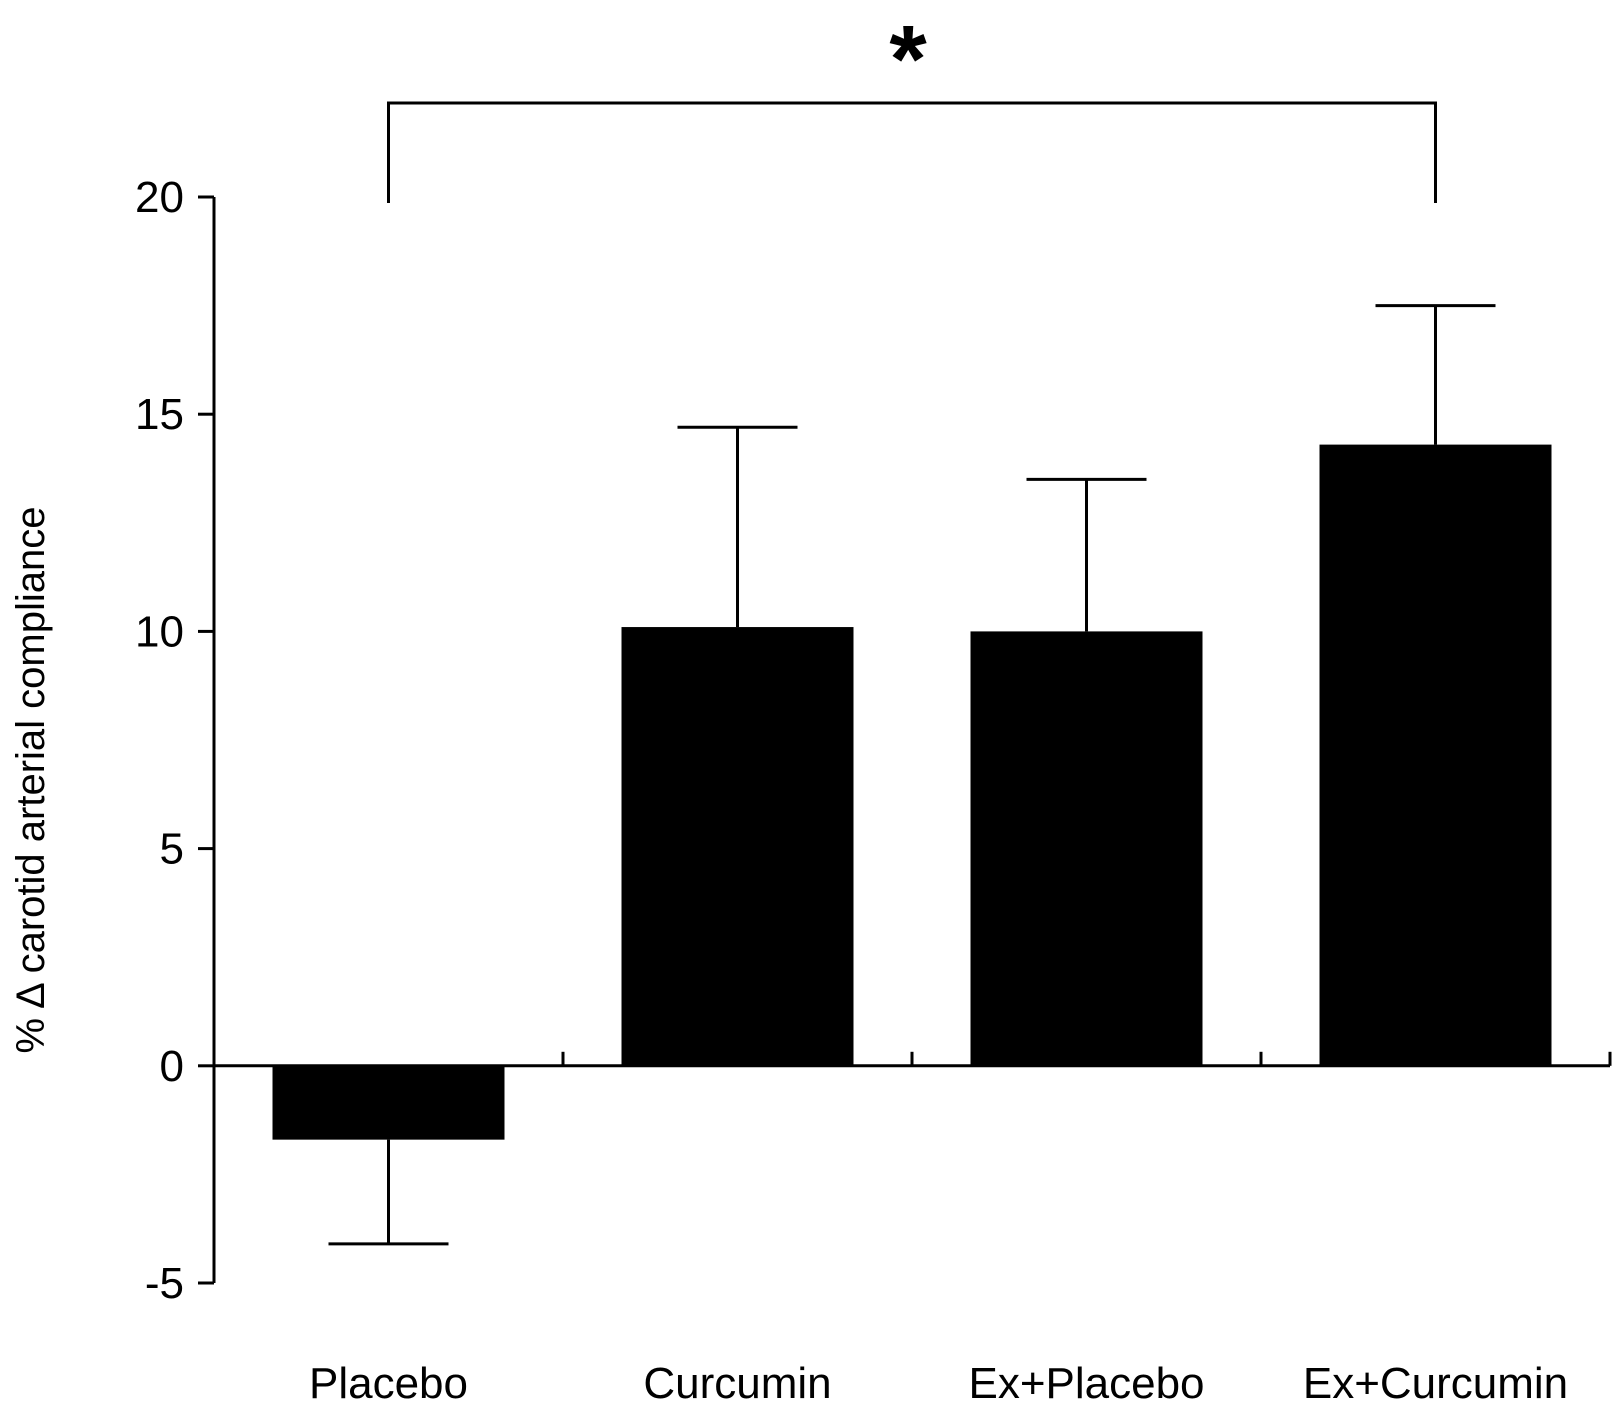 This screenshot has width=1622, height=1412. What do you see at coordinates (159, 197) in the screenshot?
I see `y-tick-label: 20` at bounding box center [159, 197].